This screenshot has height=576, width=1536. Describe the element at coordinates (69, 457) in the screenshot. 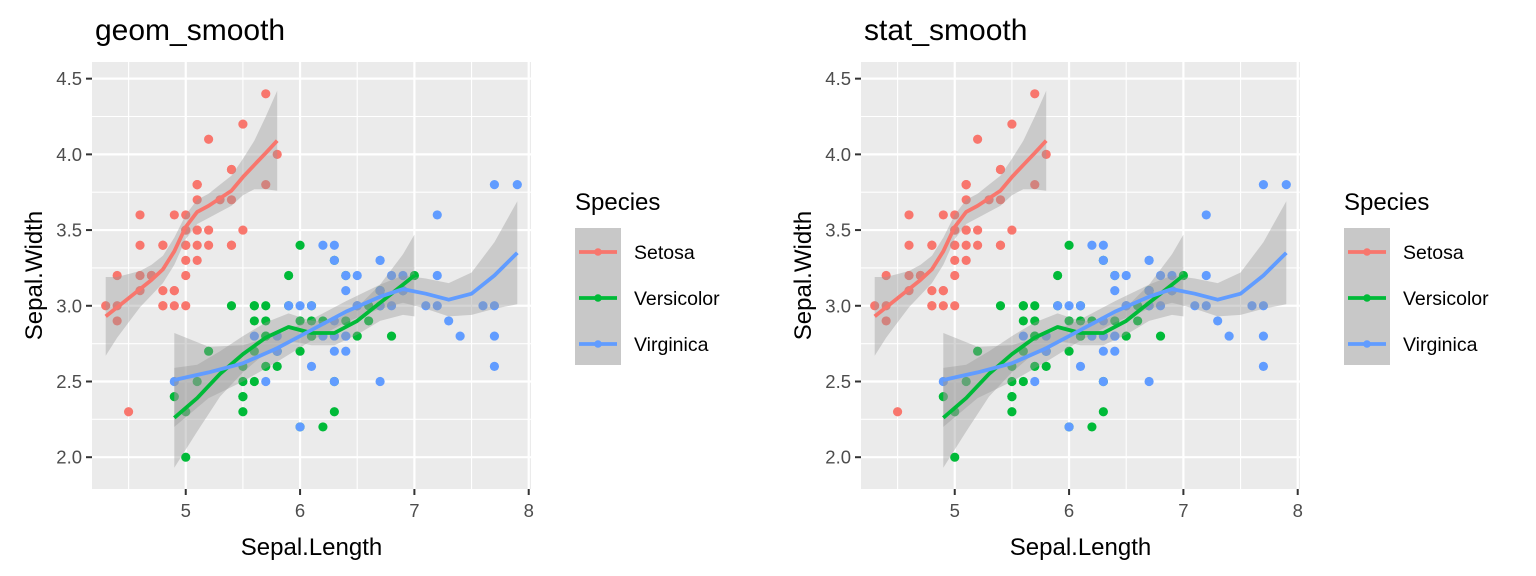

I see `y-tick-label: 2.0` at that location.